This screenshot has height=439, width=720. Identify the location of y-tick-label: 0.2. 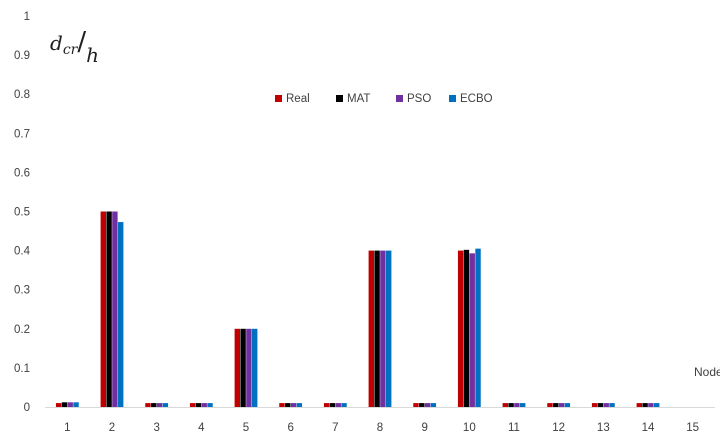
(22, 330).